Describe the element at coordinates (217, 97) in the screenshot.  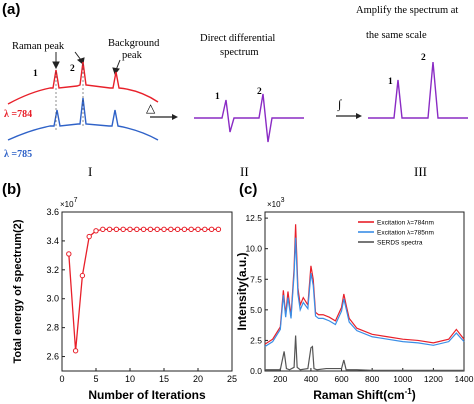
I see `diff-peak-1-label: 1` at that location.